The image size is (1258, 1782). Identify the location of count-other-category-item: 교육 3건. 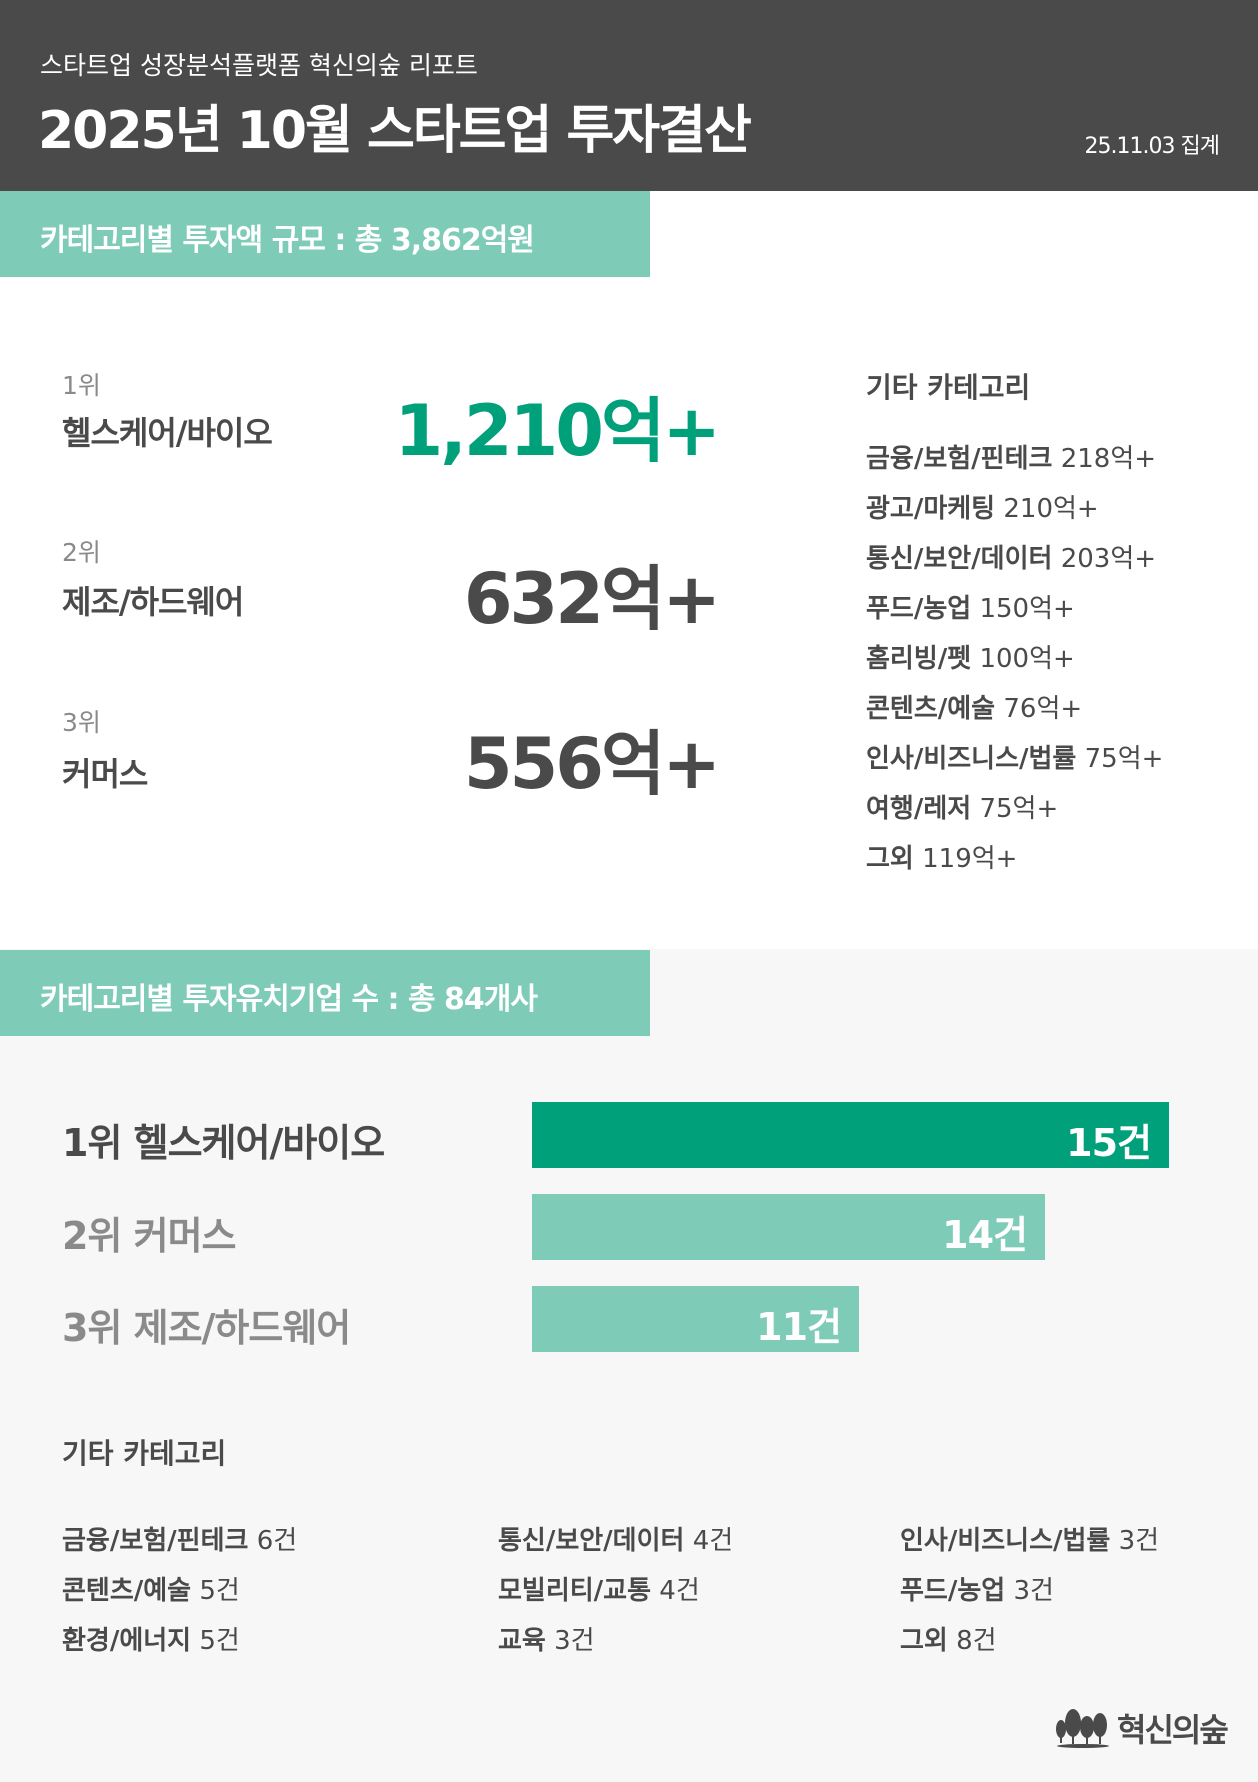
(546, 1638).